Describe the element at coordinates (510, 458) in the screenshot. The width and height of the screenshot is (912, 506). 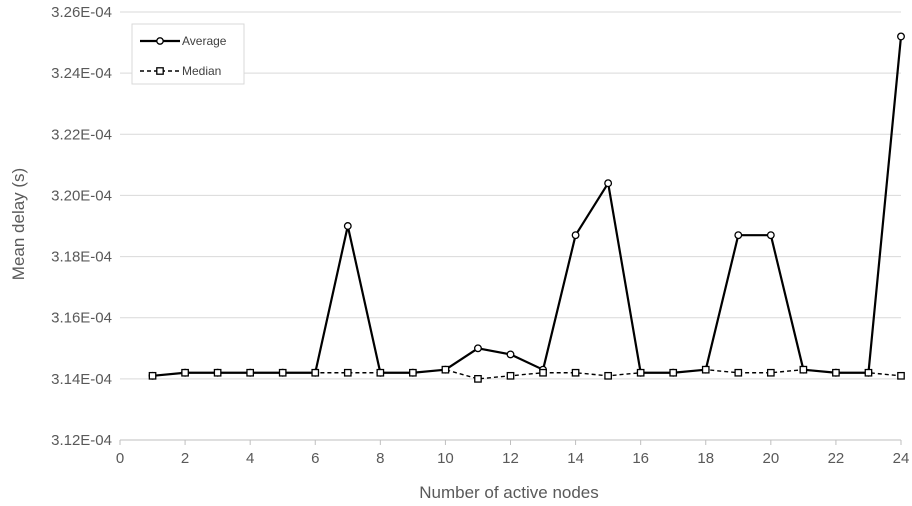
I see `x-tick-label: 12` at that location.